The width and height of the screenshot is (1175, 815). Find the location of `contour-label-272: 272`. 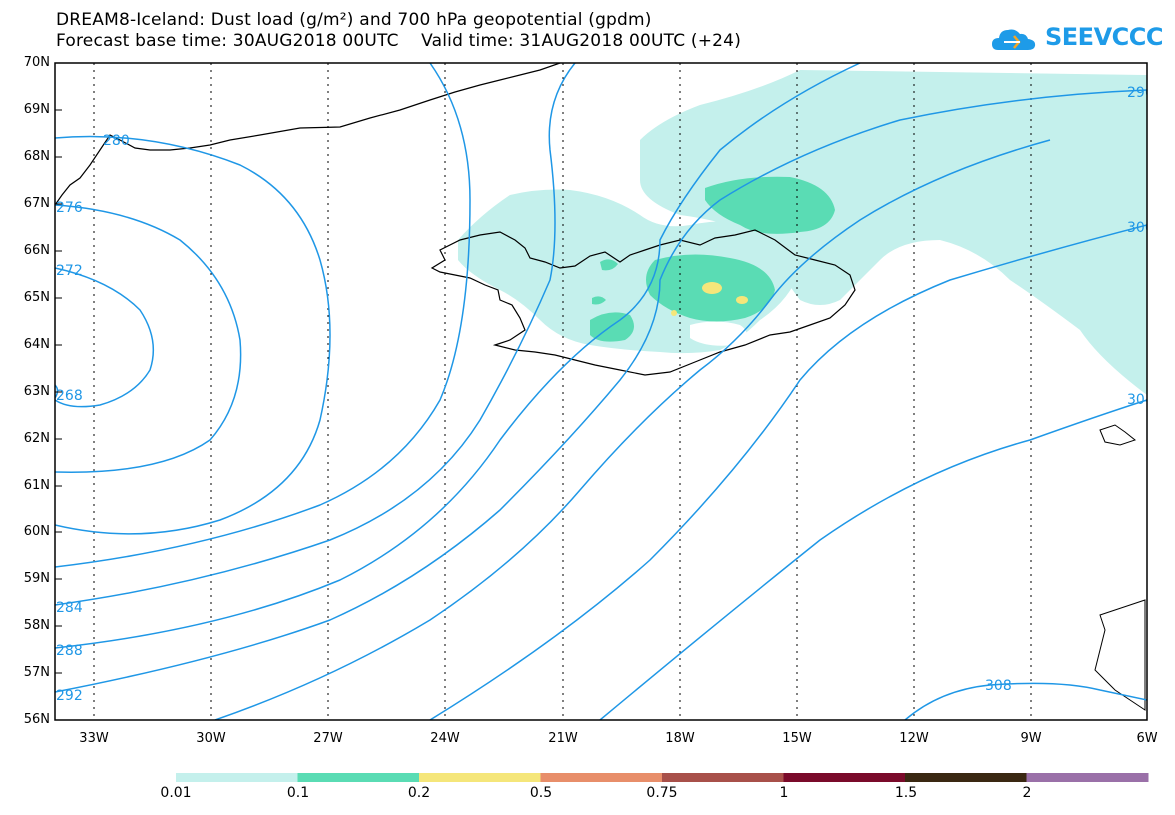

contour-label-272: 272 is located at coordinates (69, 271).